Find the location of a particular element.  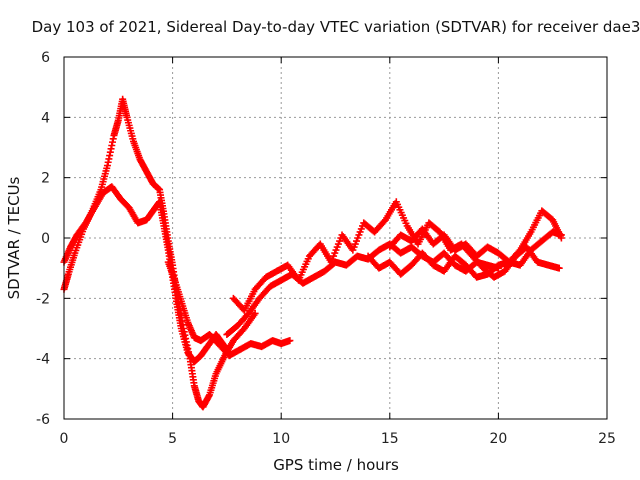

y-axis-label: SDTVAR / TECUs is located at coordinates (14, 237).